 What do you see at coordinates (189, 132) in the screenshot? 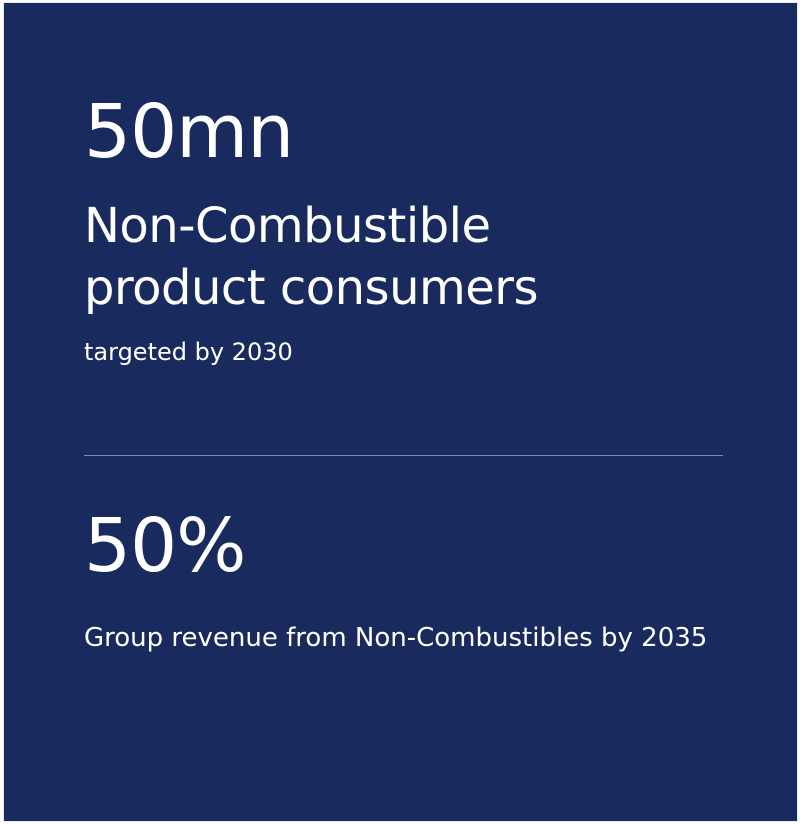
I see `stat-value-consumers: 50mn` at bounding box center [189, 132].